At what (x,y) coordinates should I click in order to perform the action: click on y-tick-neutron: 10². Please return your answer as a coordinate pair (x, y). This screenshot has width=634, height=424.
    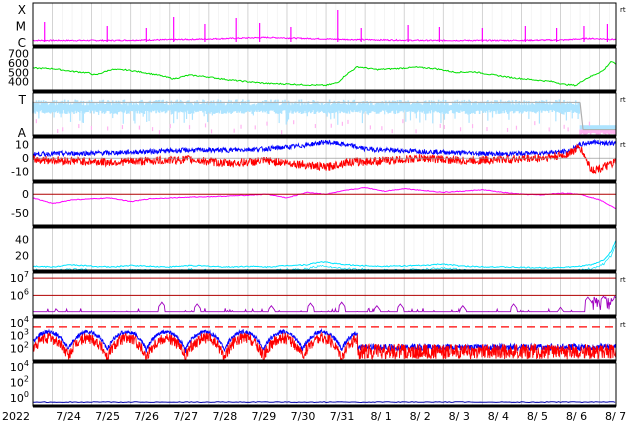
    Looking at the image, I should click on (19, 382).